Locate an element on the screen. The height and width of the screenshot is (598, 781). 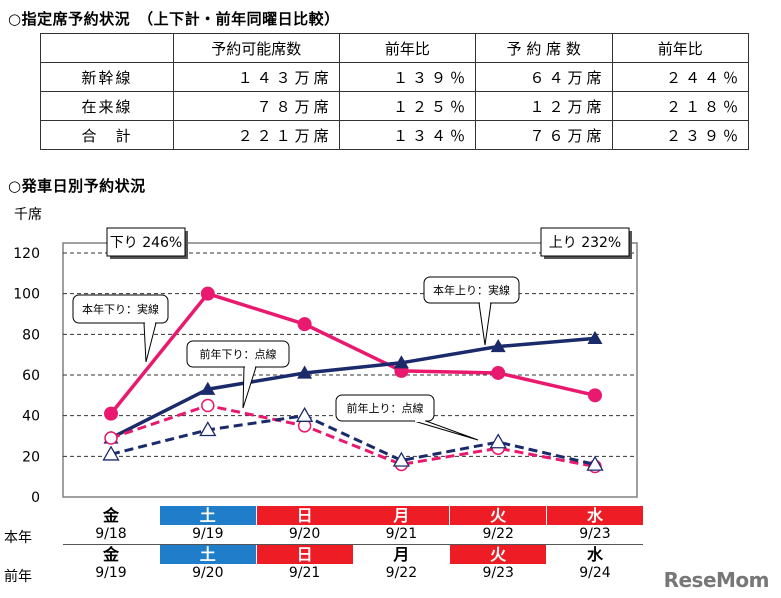
y-tick-label: 0 is located at coordinates (35, 498).